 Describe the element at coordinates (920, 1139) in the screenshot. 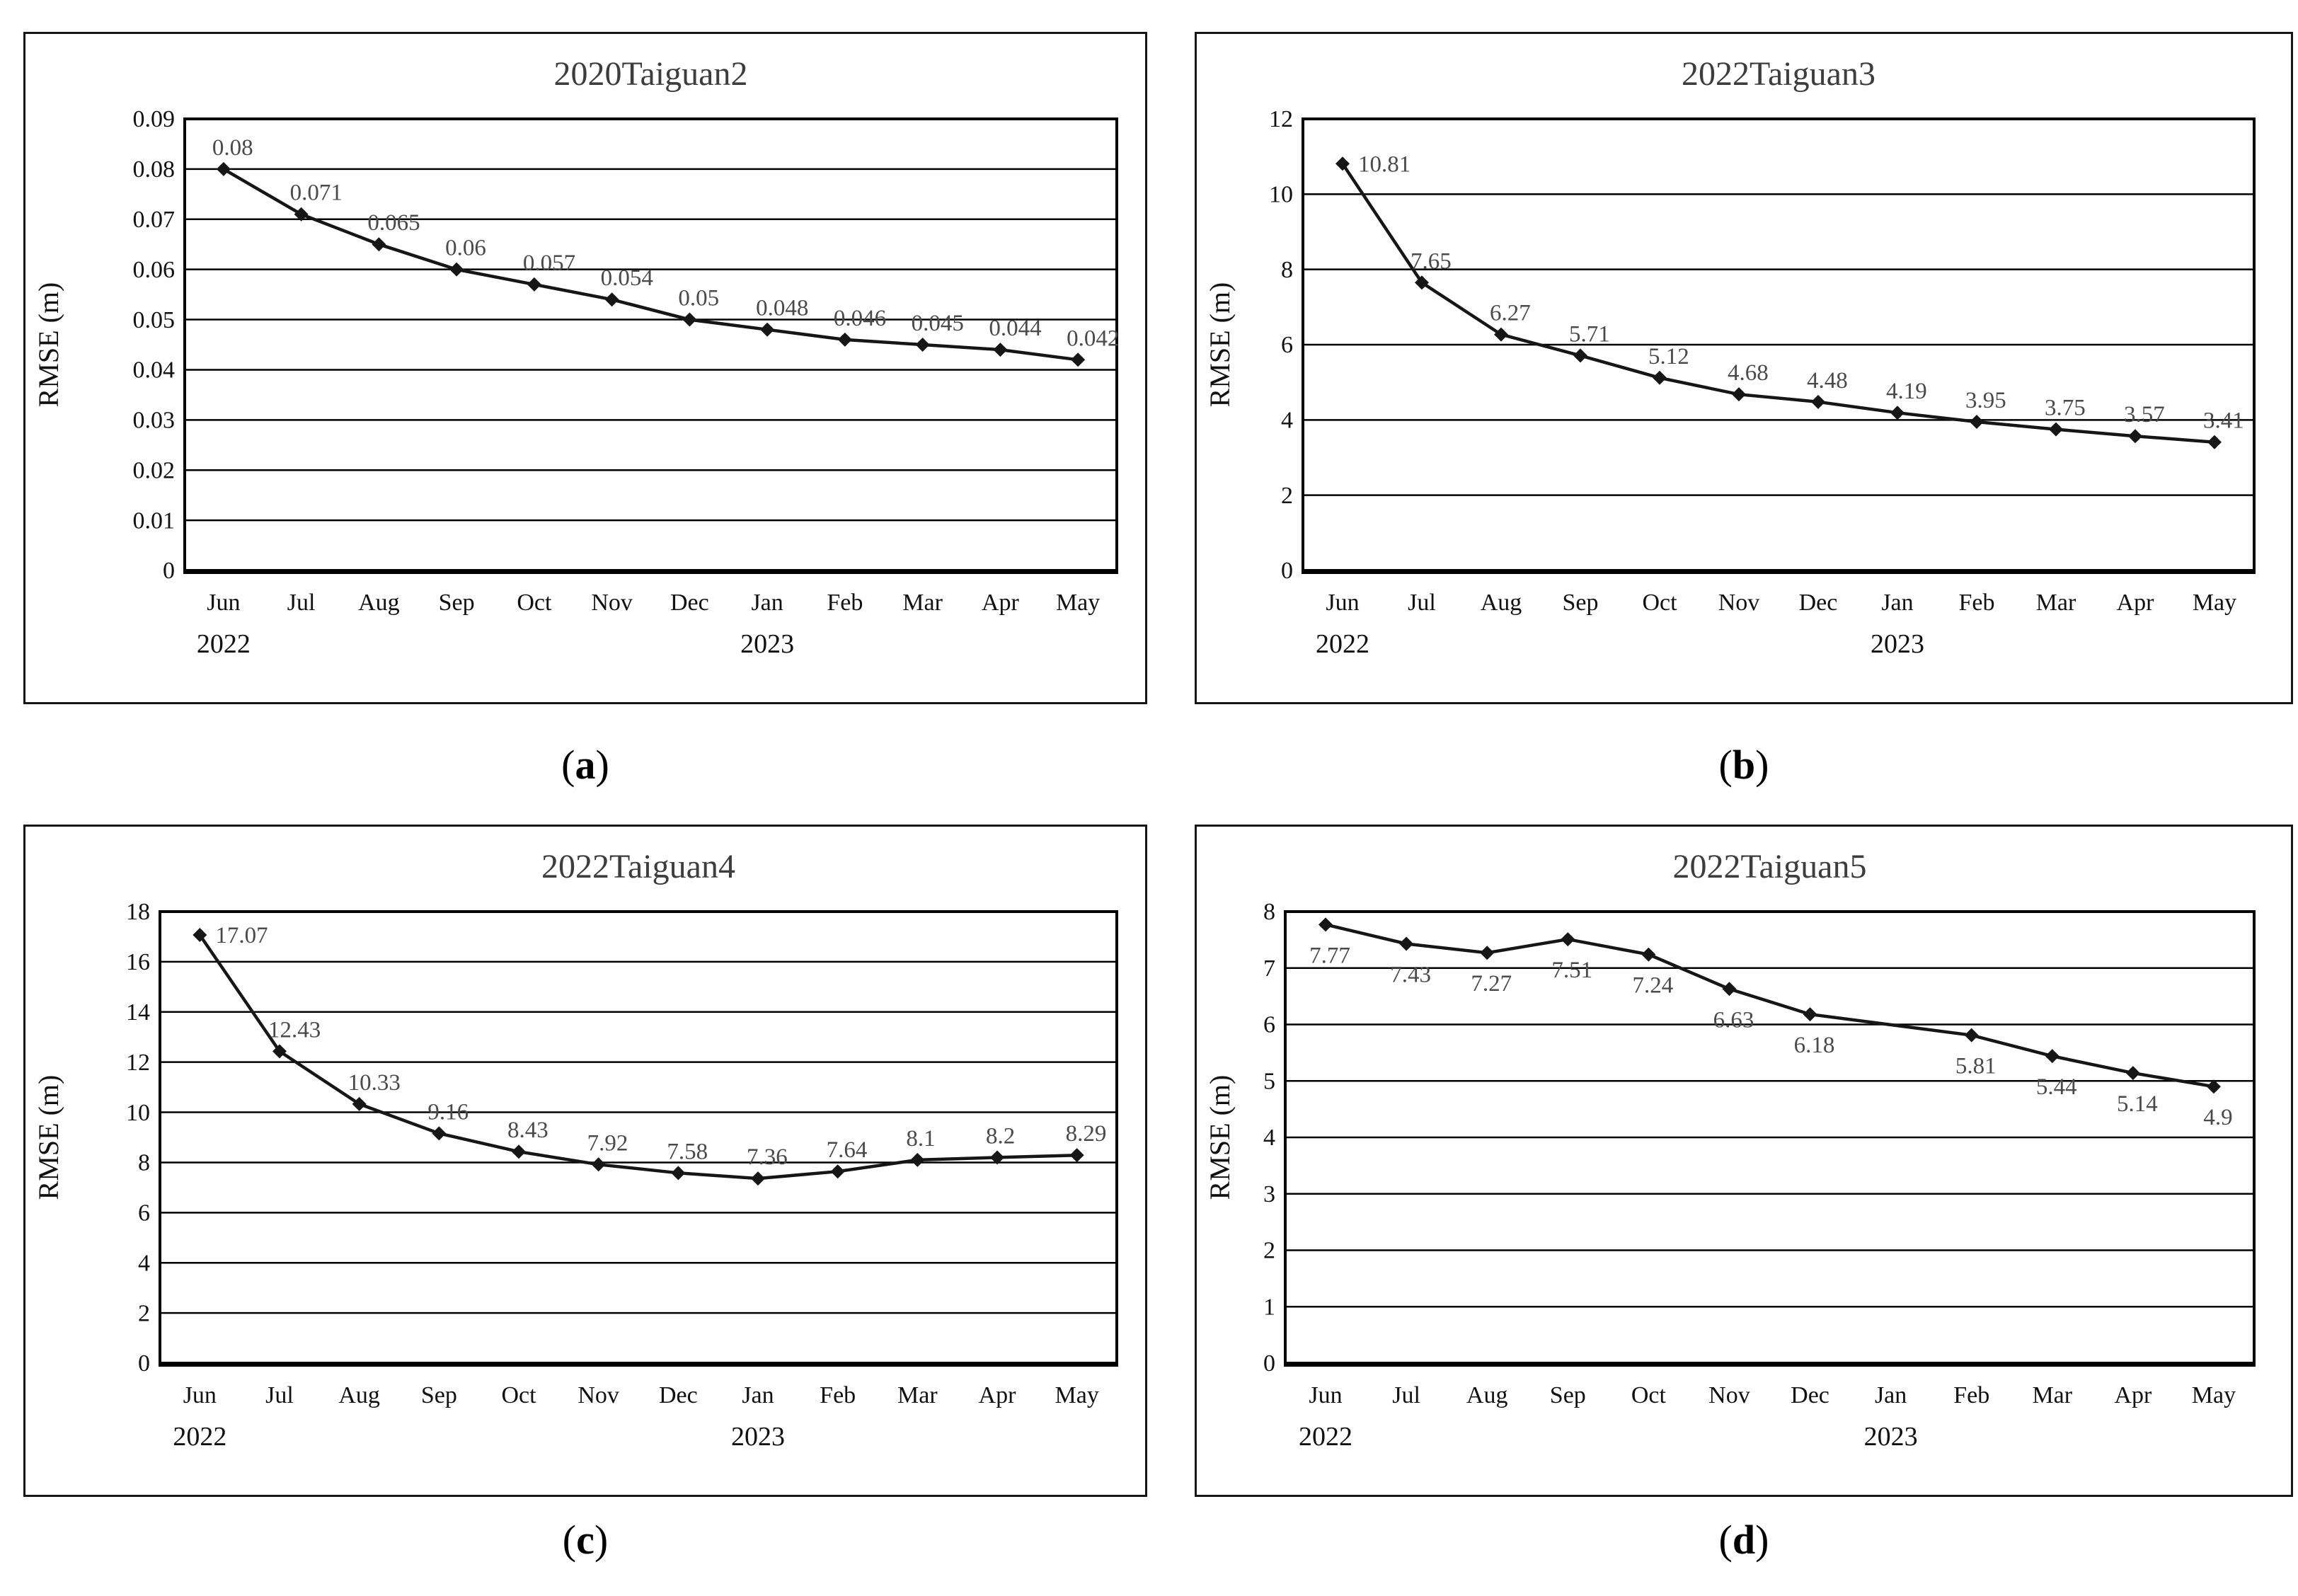

I see `data-point-label: 8.1` at that location.